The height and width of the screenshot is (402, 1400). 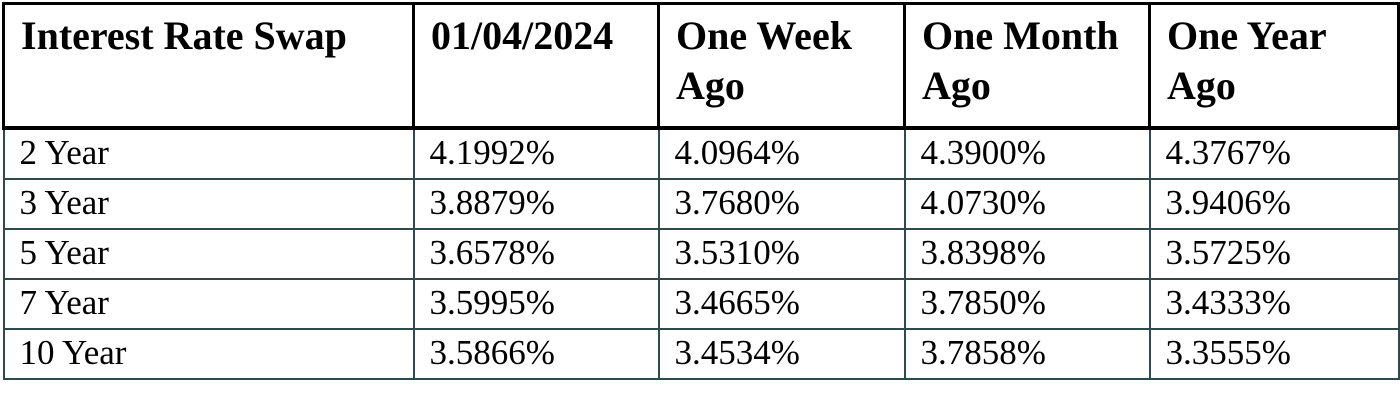 What do you see at coordinates (208, 354) in the screenshot?
I see `tenor-cell: 10 Year` at bounding box center [208, 354].